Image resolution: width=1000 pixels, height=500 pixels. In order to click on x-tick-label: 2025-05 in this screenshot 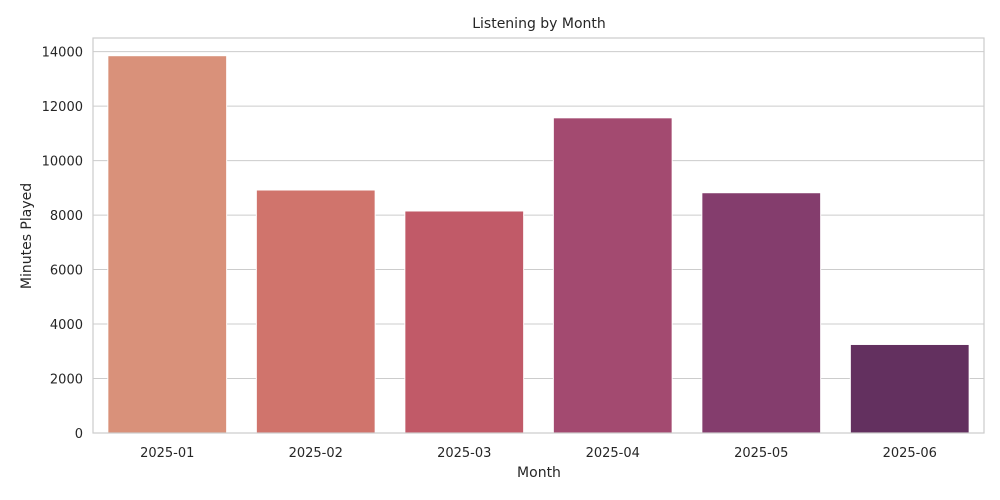, I will do `click(761, 453)`.